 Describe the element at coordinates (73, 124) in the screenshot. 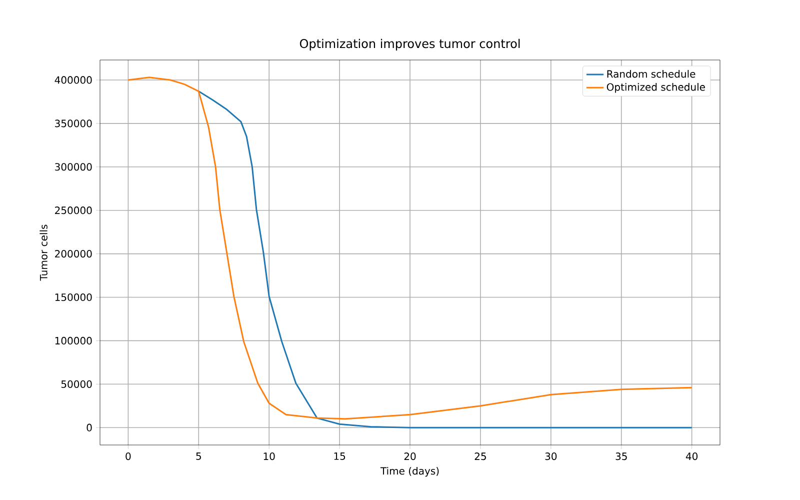

I see `y-tick-label: 350000` at that location.